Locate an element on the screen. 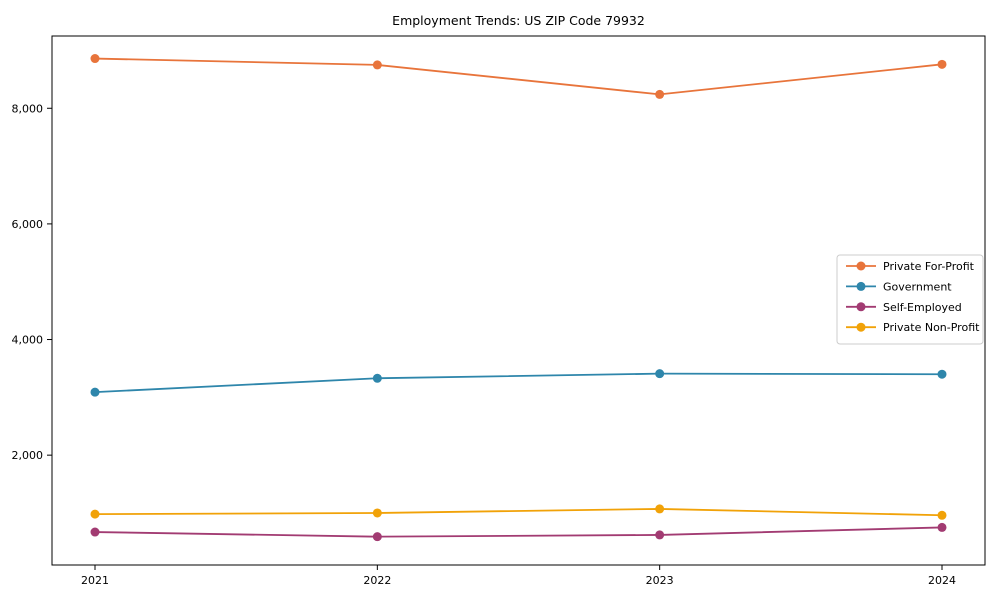 The image size is (1000, 600). legend-marker-self-employed is located at coordinates (861, 307).